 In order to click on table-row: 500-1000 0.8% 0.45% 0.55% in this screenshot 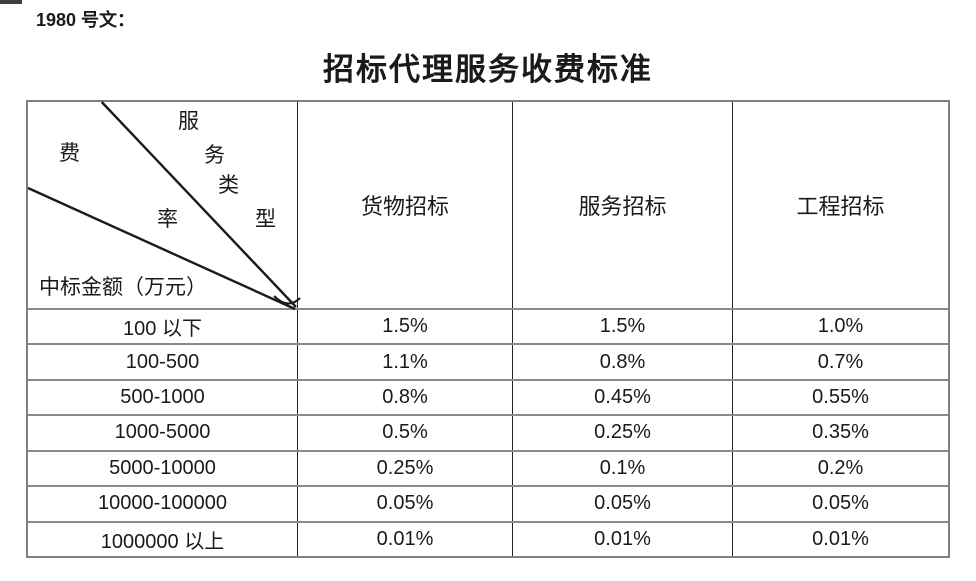, I will do `click(488, 396)`.